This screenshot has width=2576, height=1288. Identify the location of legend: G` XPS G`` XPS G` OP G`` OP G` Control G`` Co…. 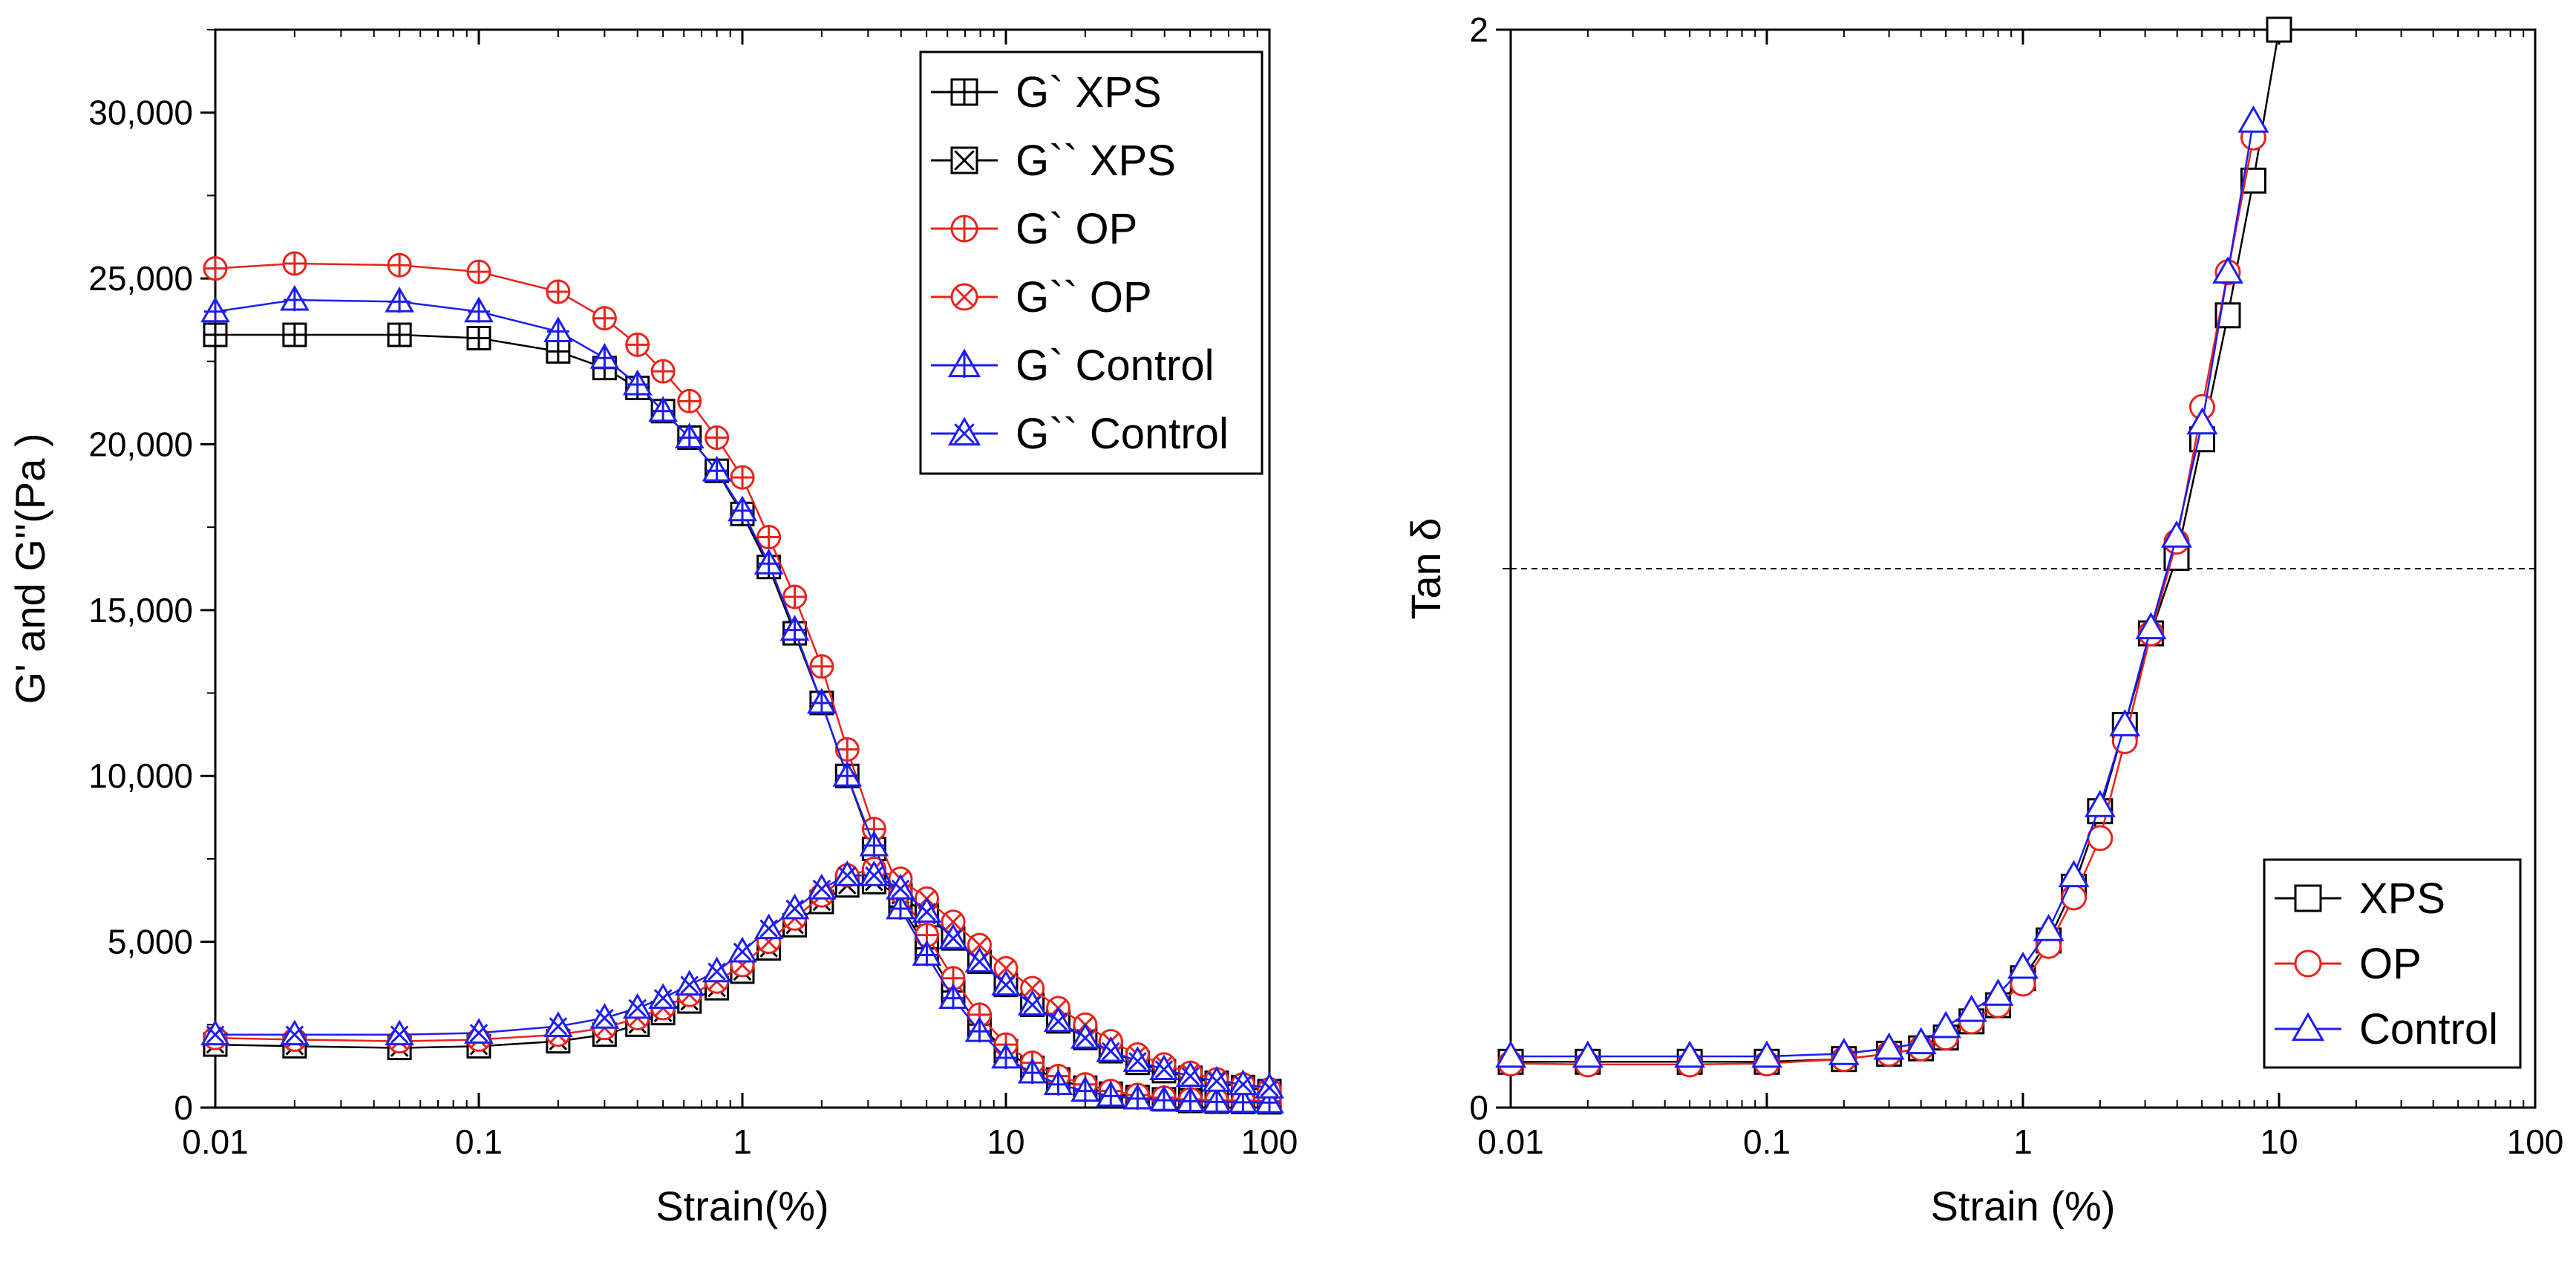
(1091, 262).